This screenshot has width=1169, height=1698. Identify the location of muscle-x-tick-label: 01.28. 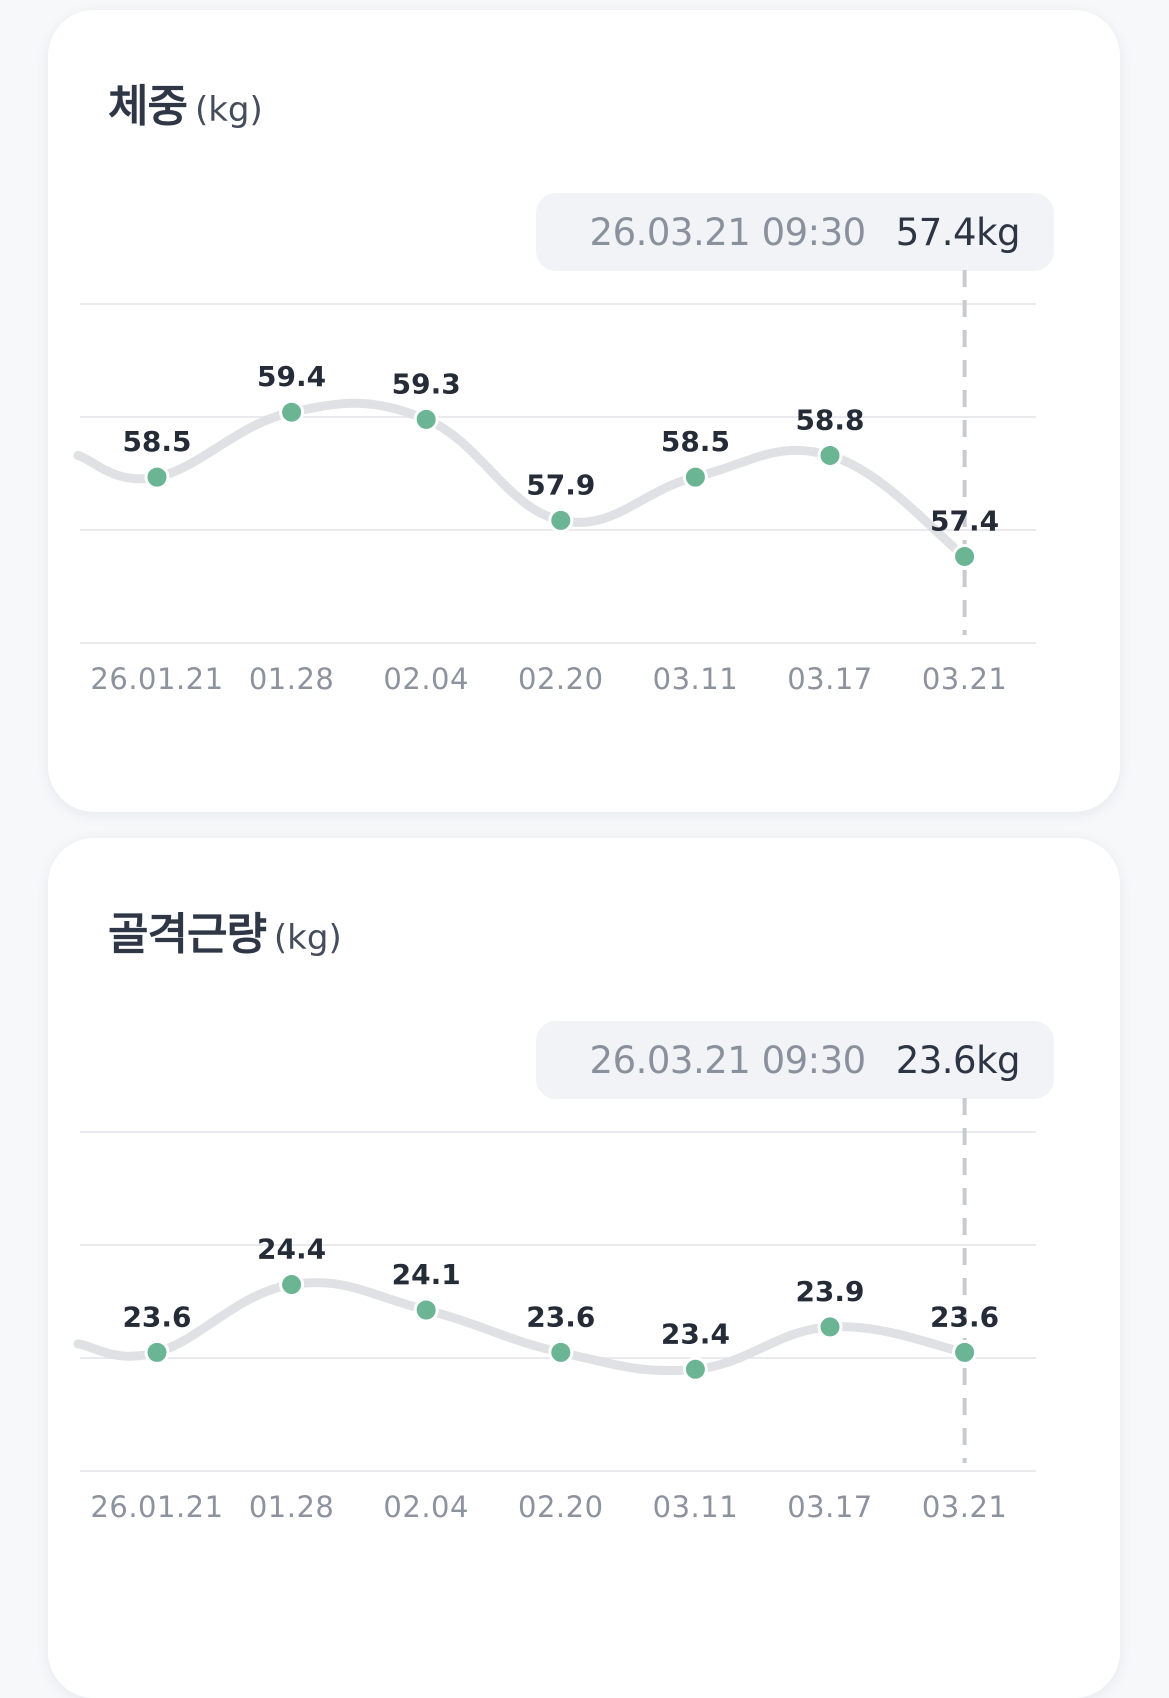
(292, 1507).